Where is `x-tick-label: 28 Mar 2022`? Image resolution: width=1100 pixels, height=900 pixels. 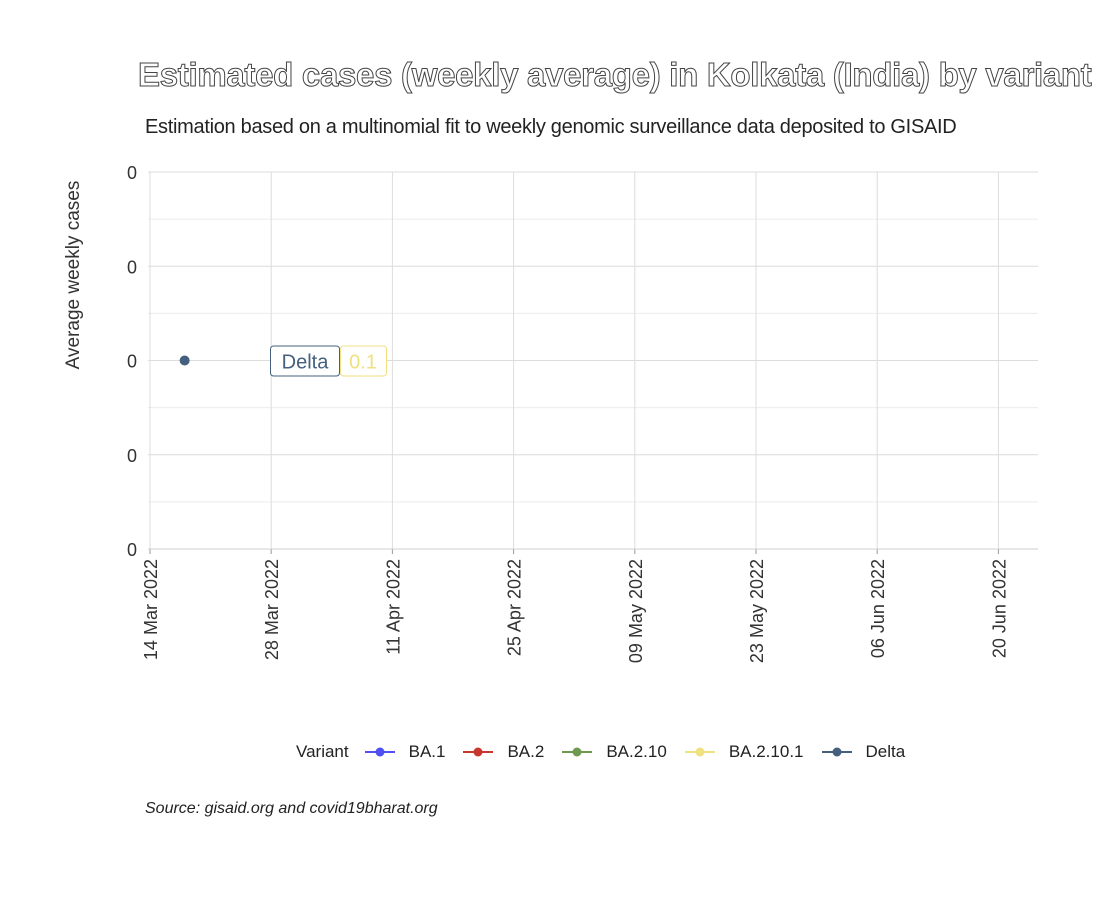
x-tick-label: 28 Mar 2022 is located at coordinates (272, 609).